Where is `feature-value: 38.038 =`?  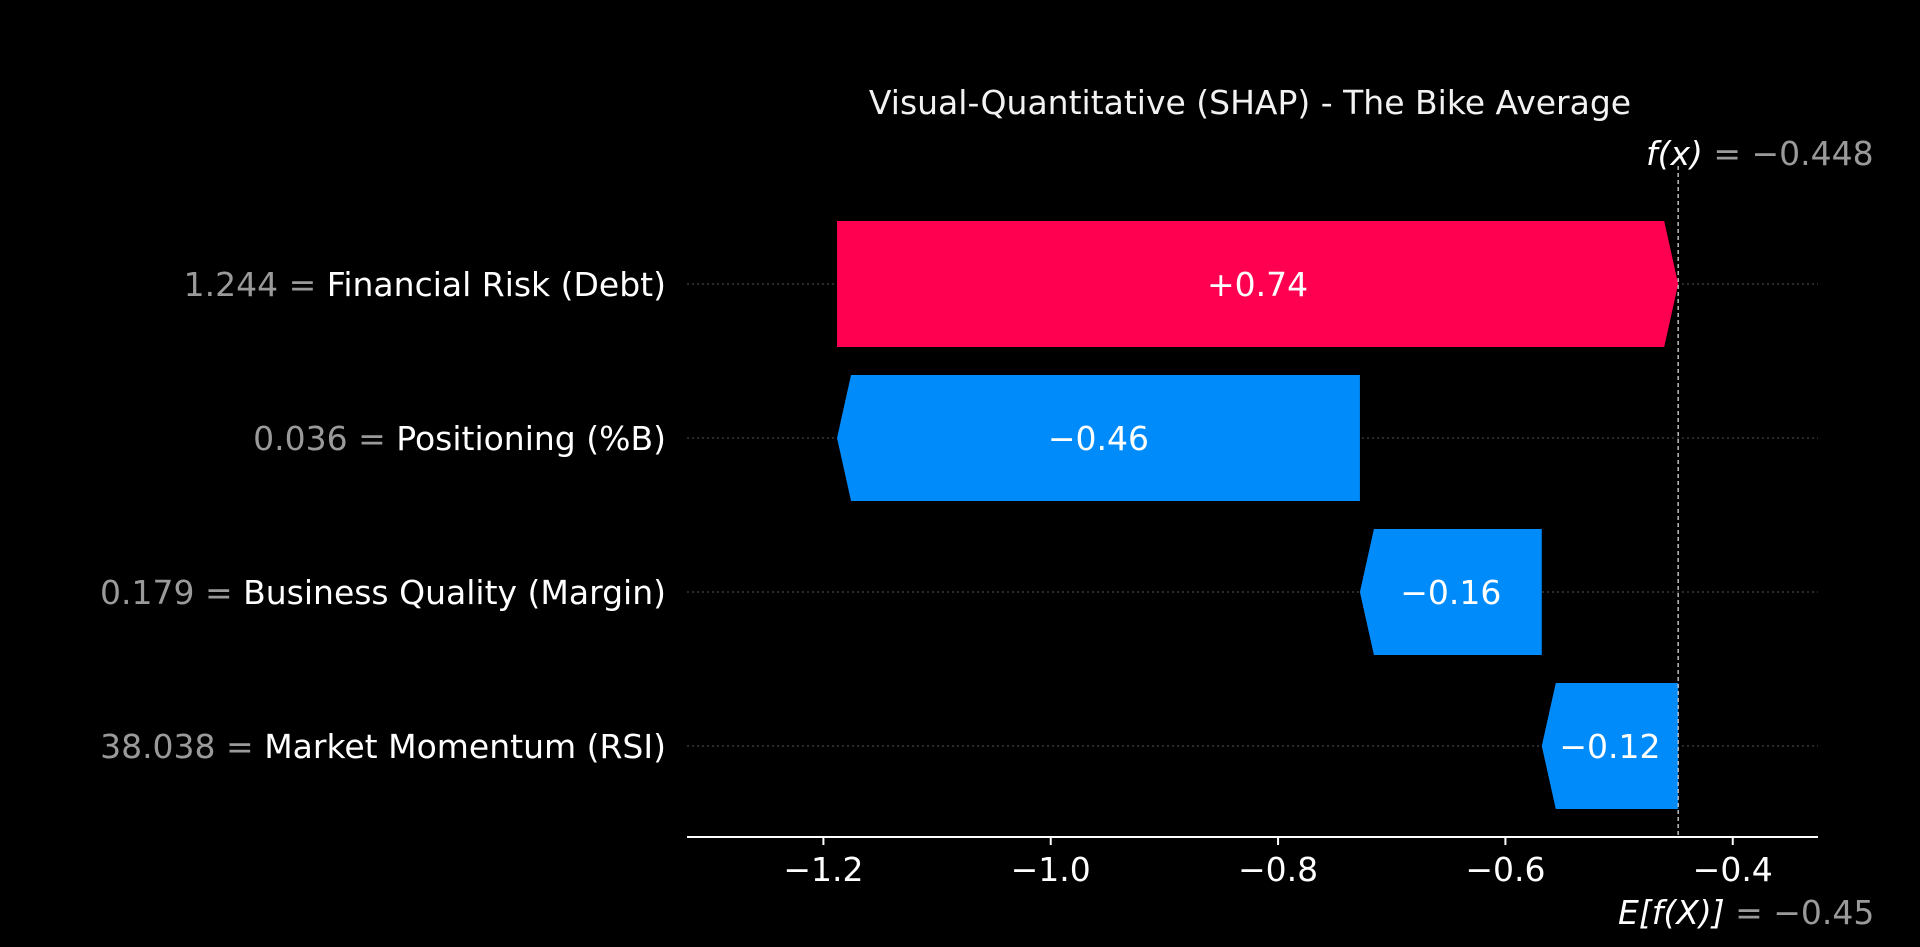
feature-value: 38.038 = is located at coordinates (182, 746).